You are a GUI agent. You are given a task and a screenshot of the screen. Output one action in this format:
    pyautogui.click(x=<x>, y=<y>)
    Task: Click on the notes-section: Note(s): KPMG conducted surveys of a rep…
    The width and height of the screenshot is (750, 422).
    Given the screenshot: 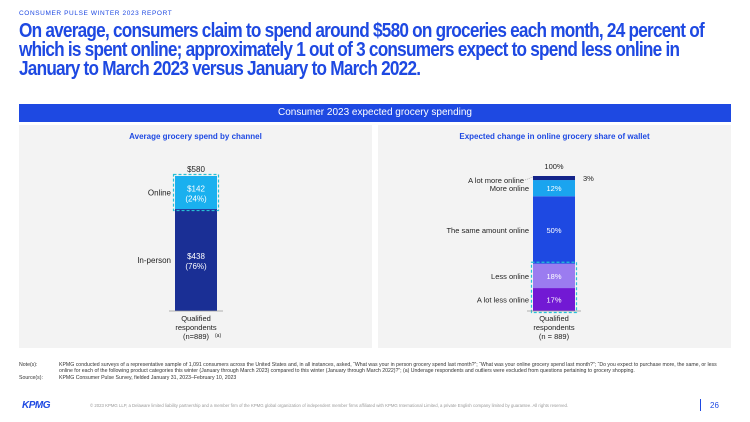 What is the action you would take?
    pyautogui.click(x=375, y=371)
    